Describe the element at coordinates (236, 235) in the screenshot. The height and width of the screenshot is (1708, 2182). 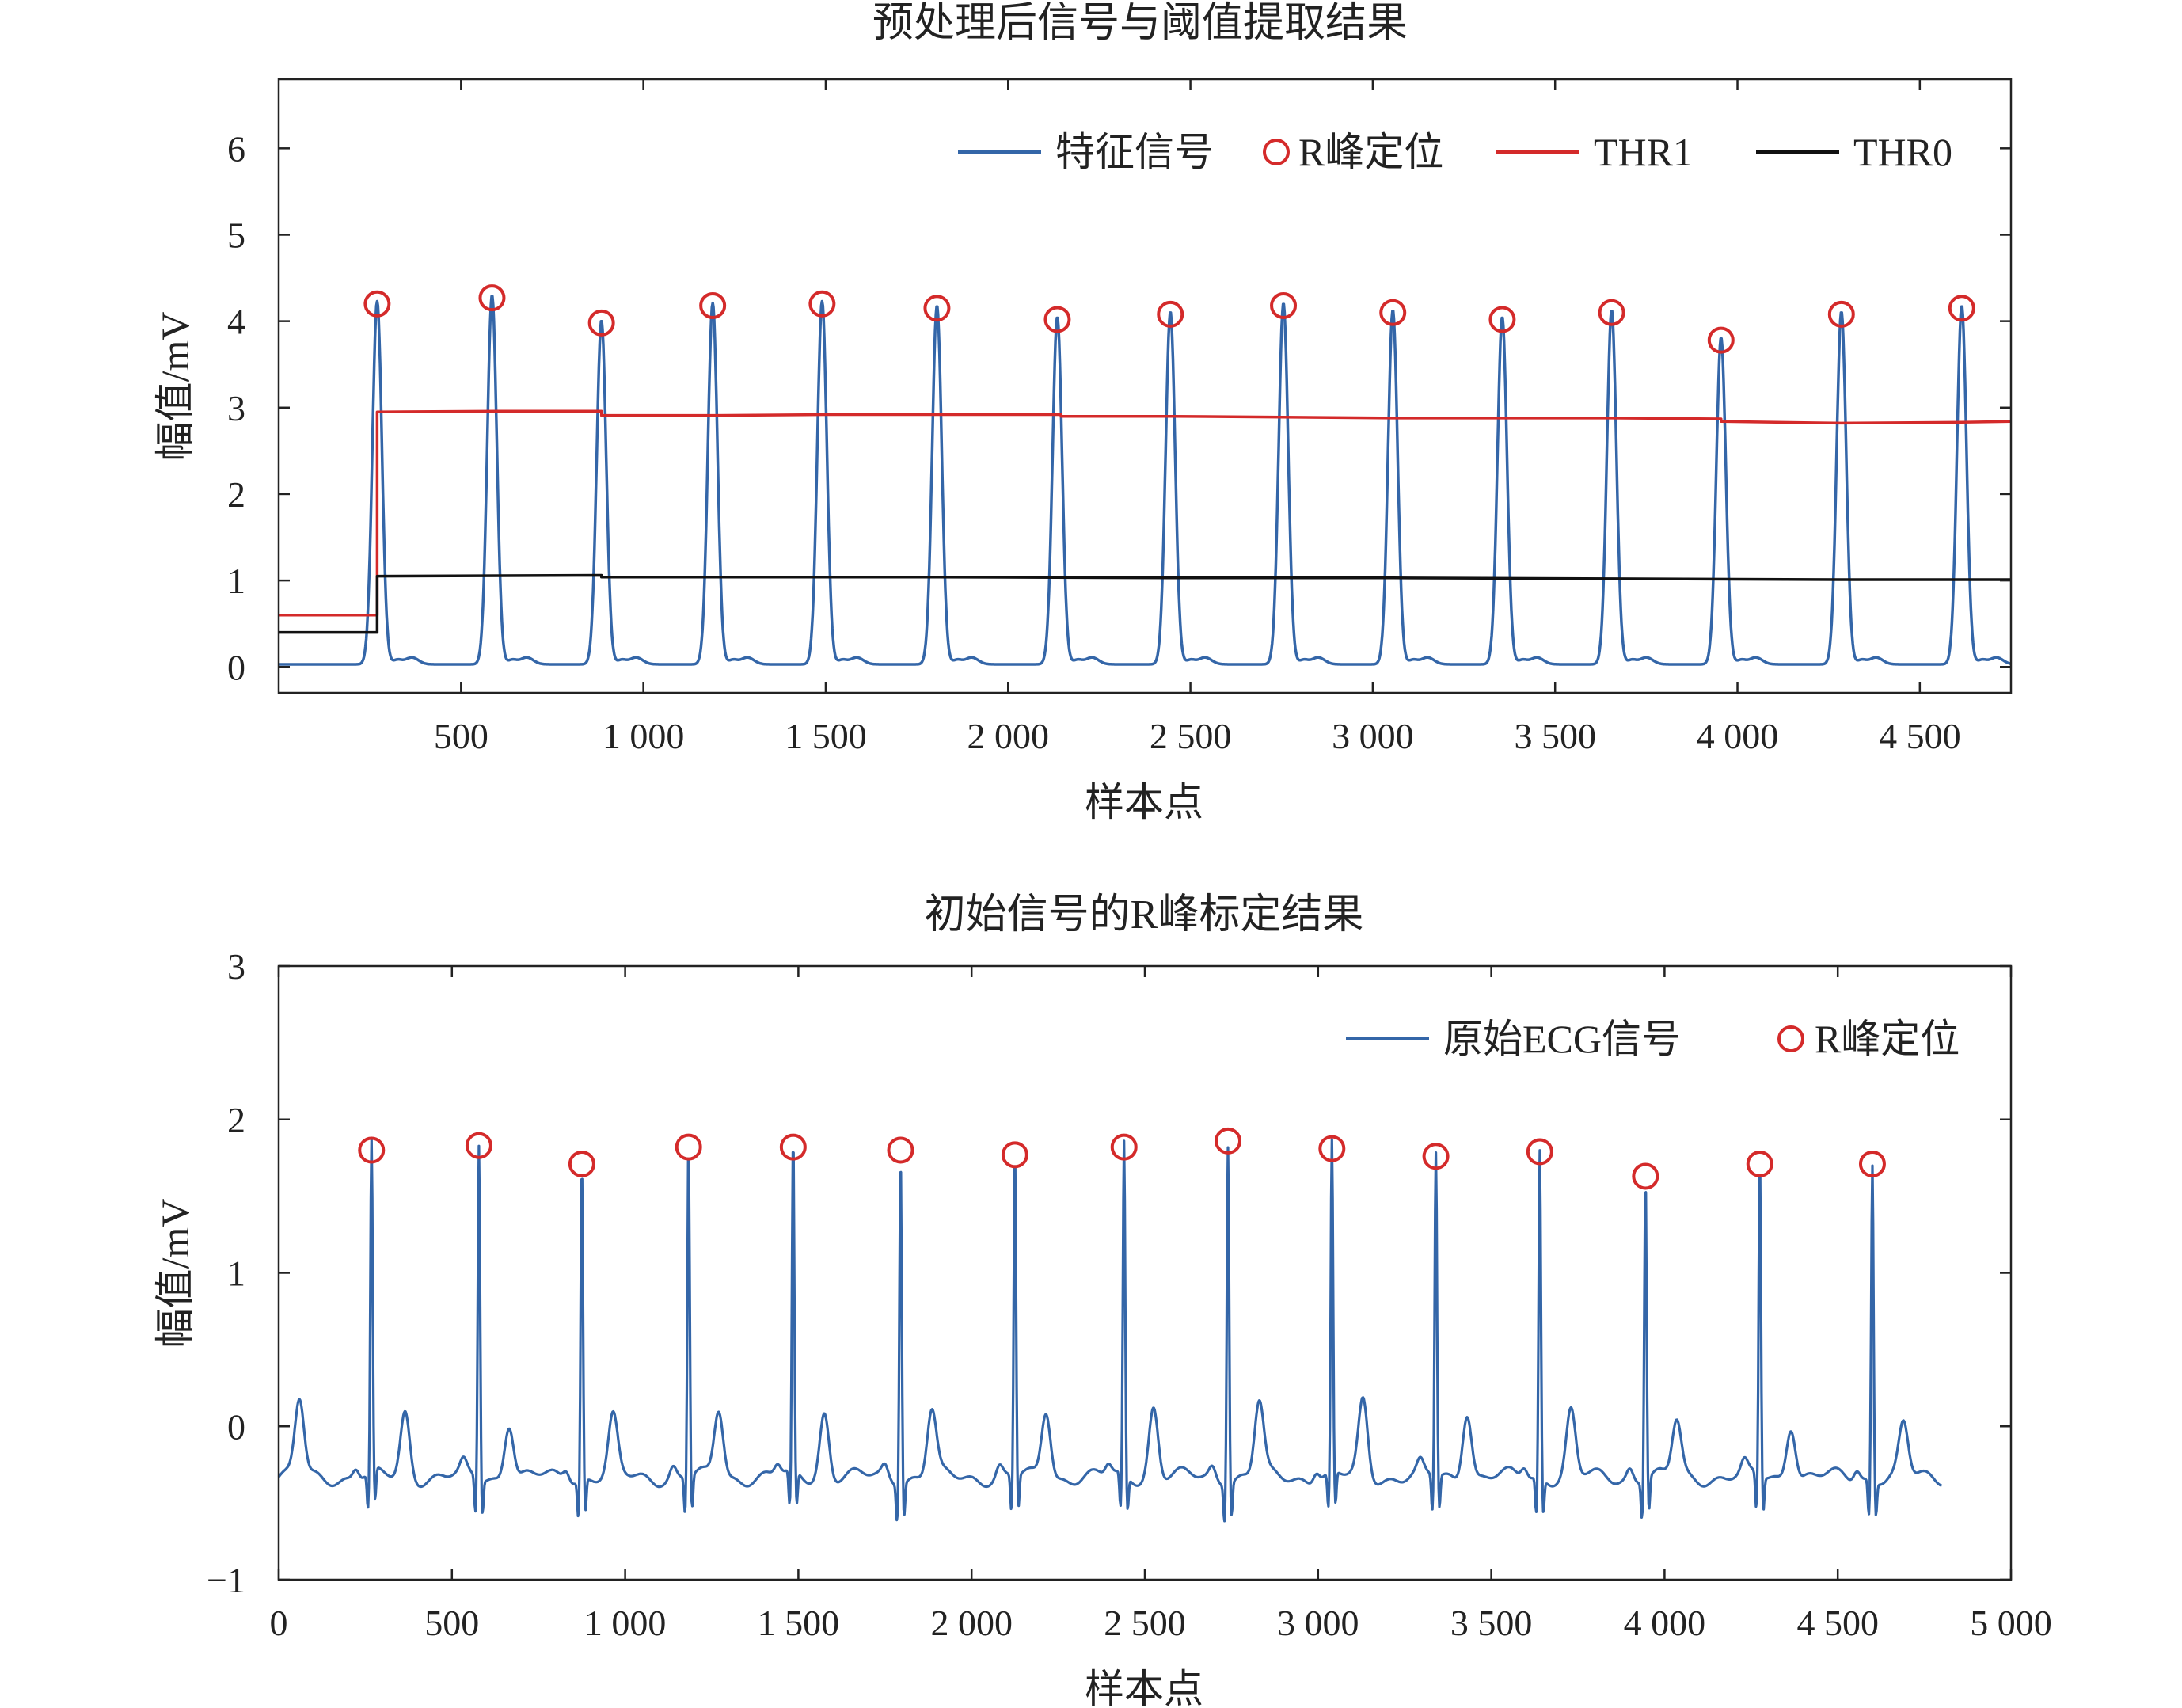
I see `y-tick-label: 5` at that location.